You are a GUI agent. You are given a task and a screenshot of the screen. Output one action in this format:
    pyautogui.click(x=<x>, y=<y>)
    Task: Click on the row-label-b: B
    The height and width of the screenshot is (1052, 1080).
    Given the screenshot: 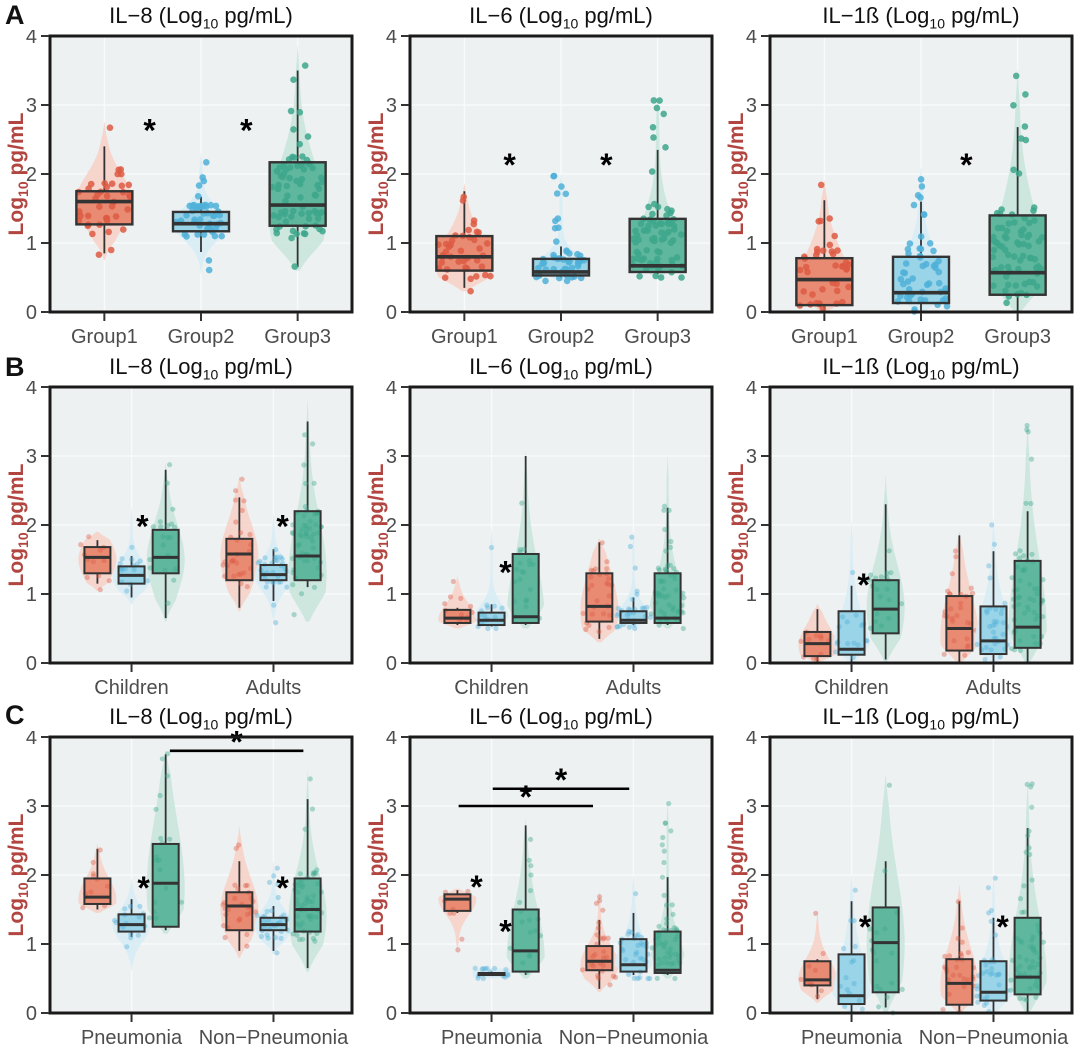 What is the action you would take?
    pyautogui.click(x=15, y=367)
    